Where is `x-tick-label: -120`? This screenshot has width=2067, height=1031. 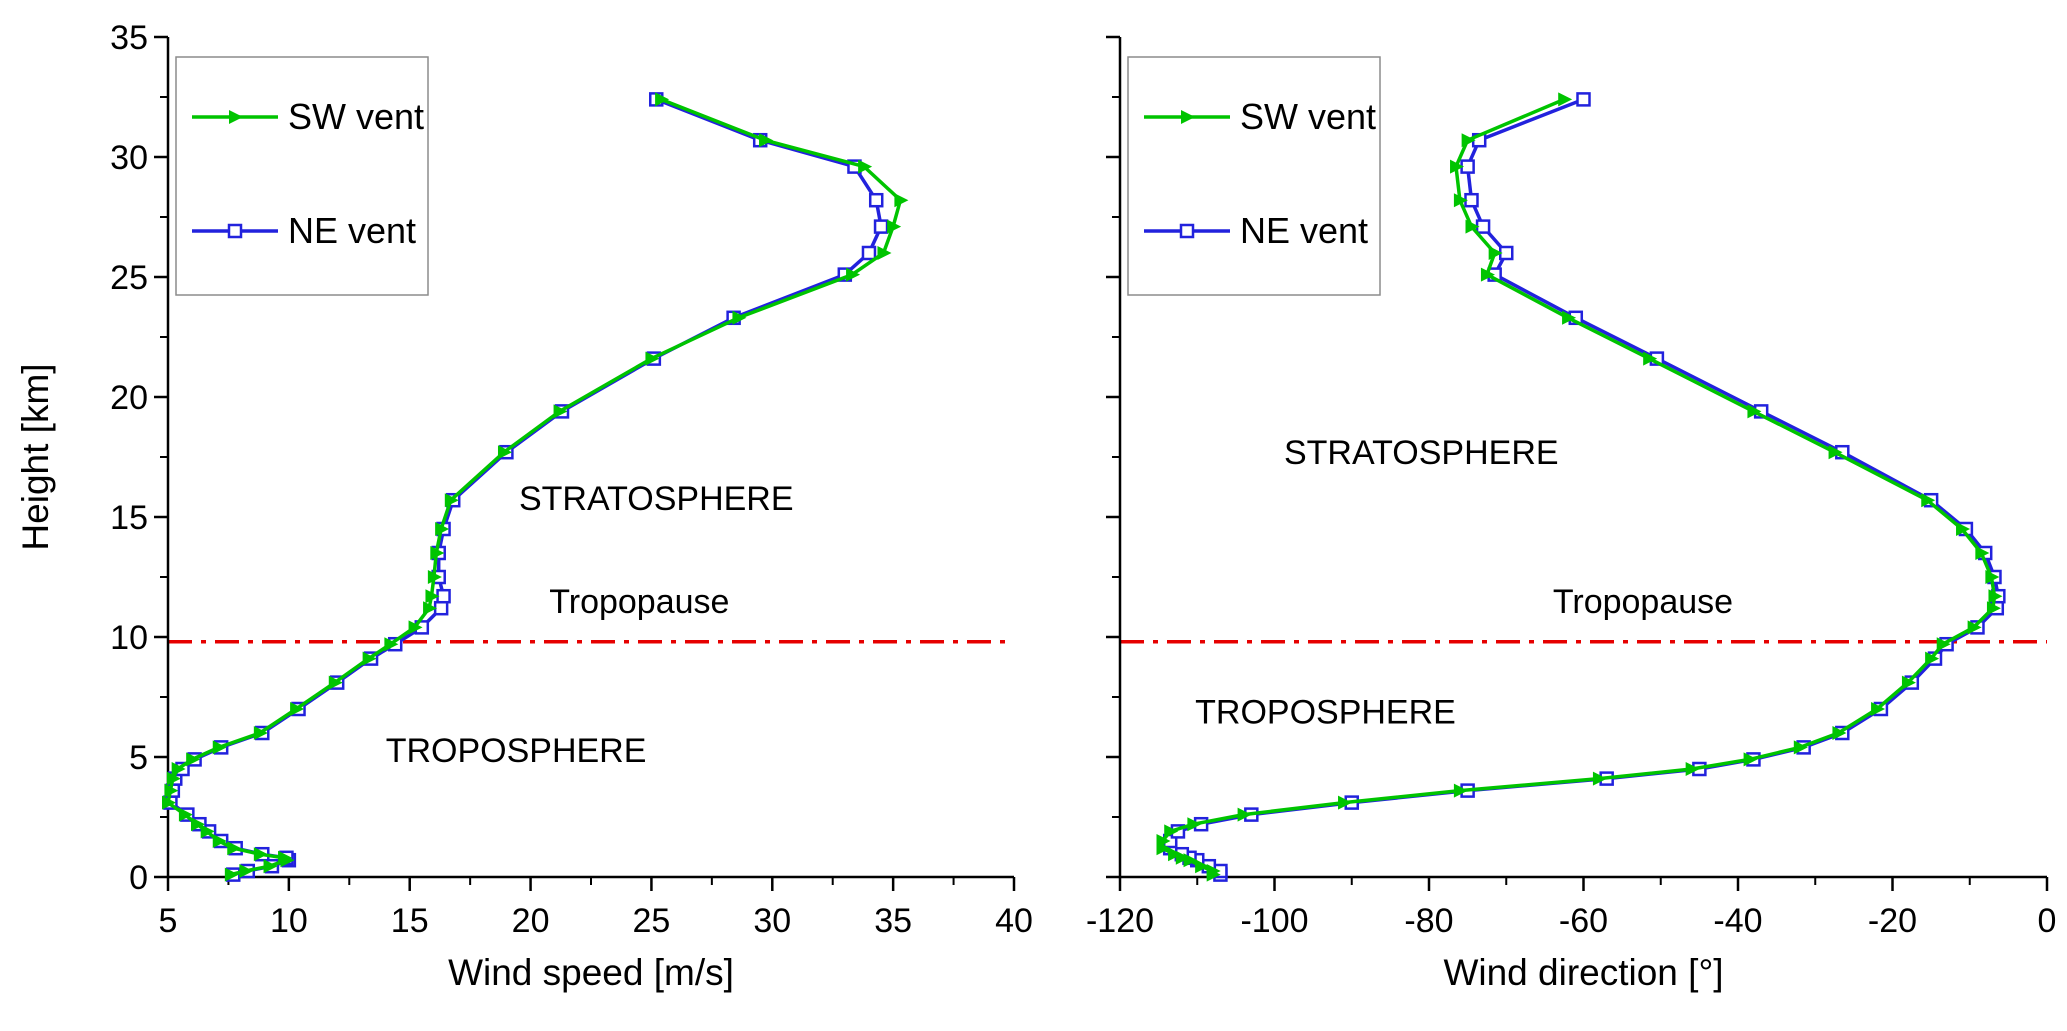
x-tick-label: -120 is located at coordinates (1120, 921).